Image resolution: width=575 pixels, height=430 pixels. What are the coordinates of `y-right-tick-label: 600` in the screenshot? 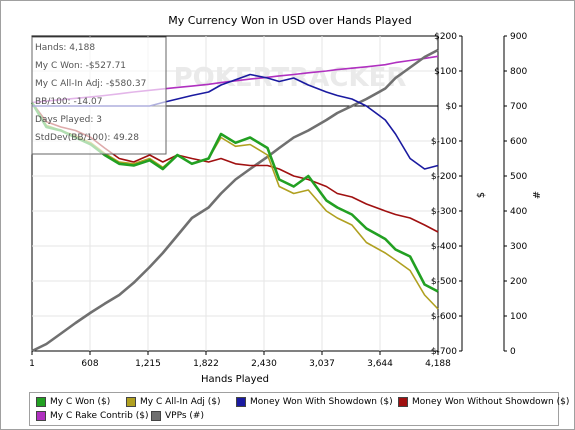 It's located at (518, 142).